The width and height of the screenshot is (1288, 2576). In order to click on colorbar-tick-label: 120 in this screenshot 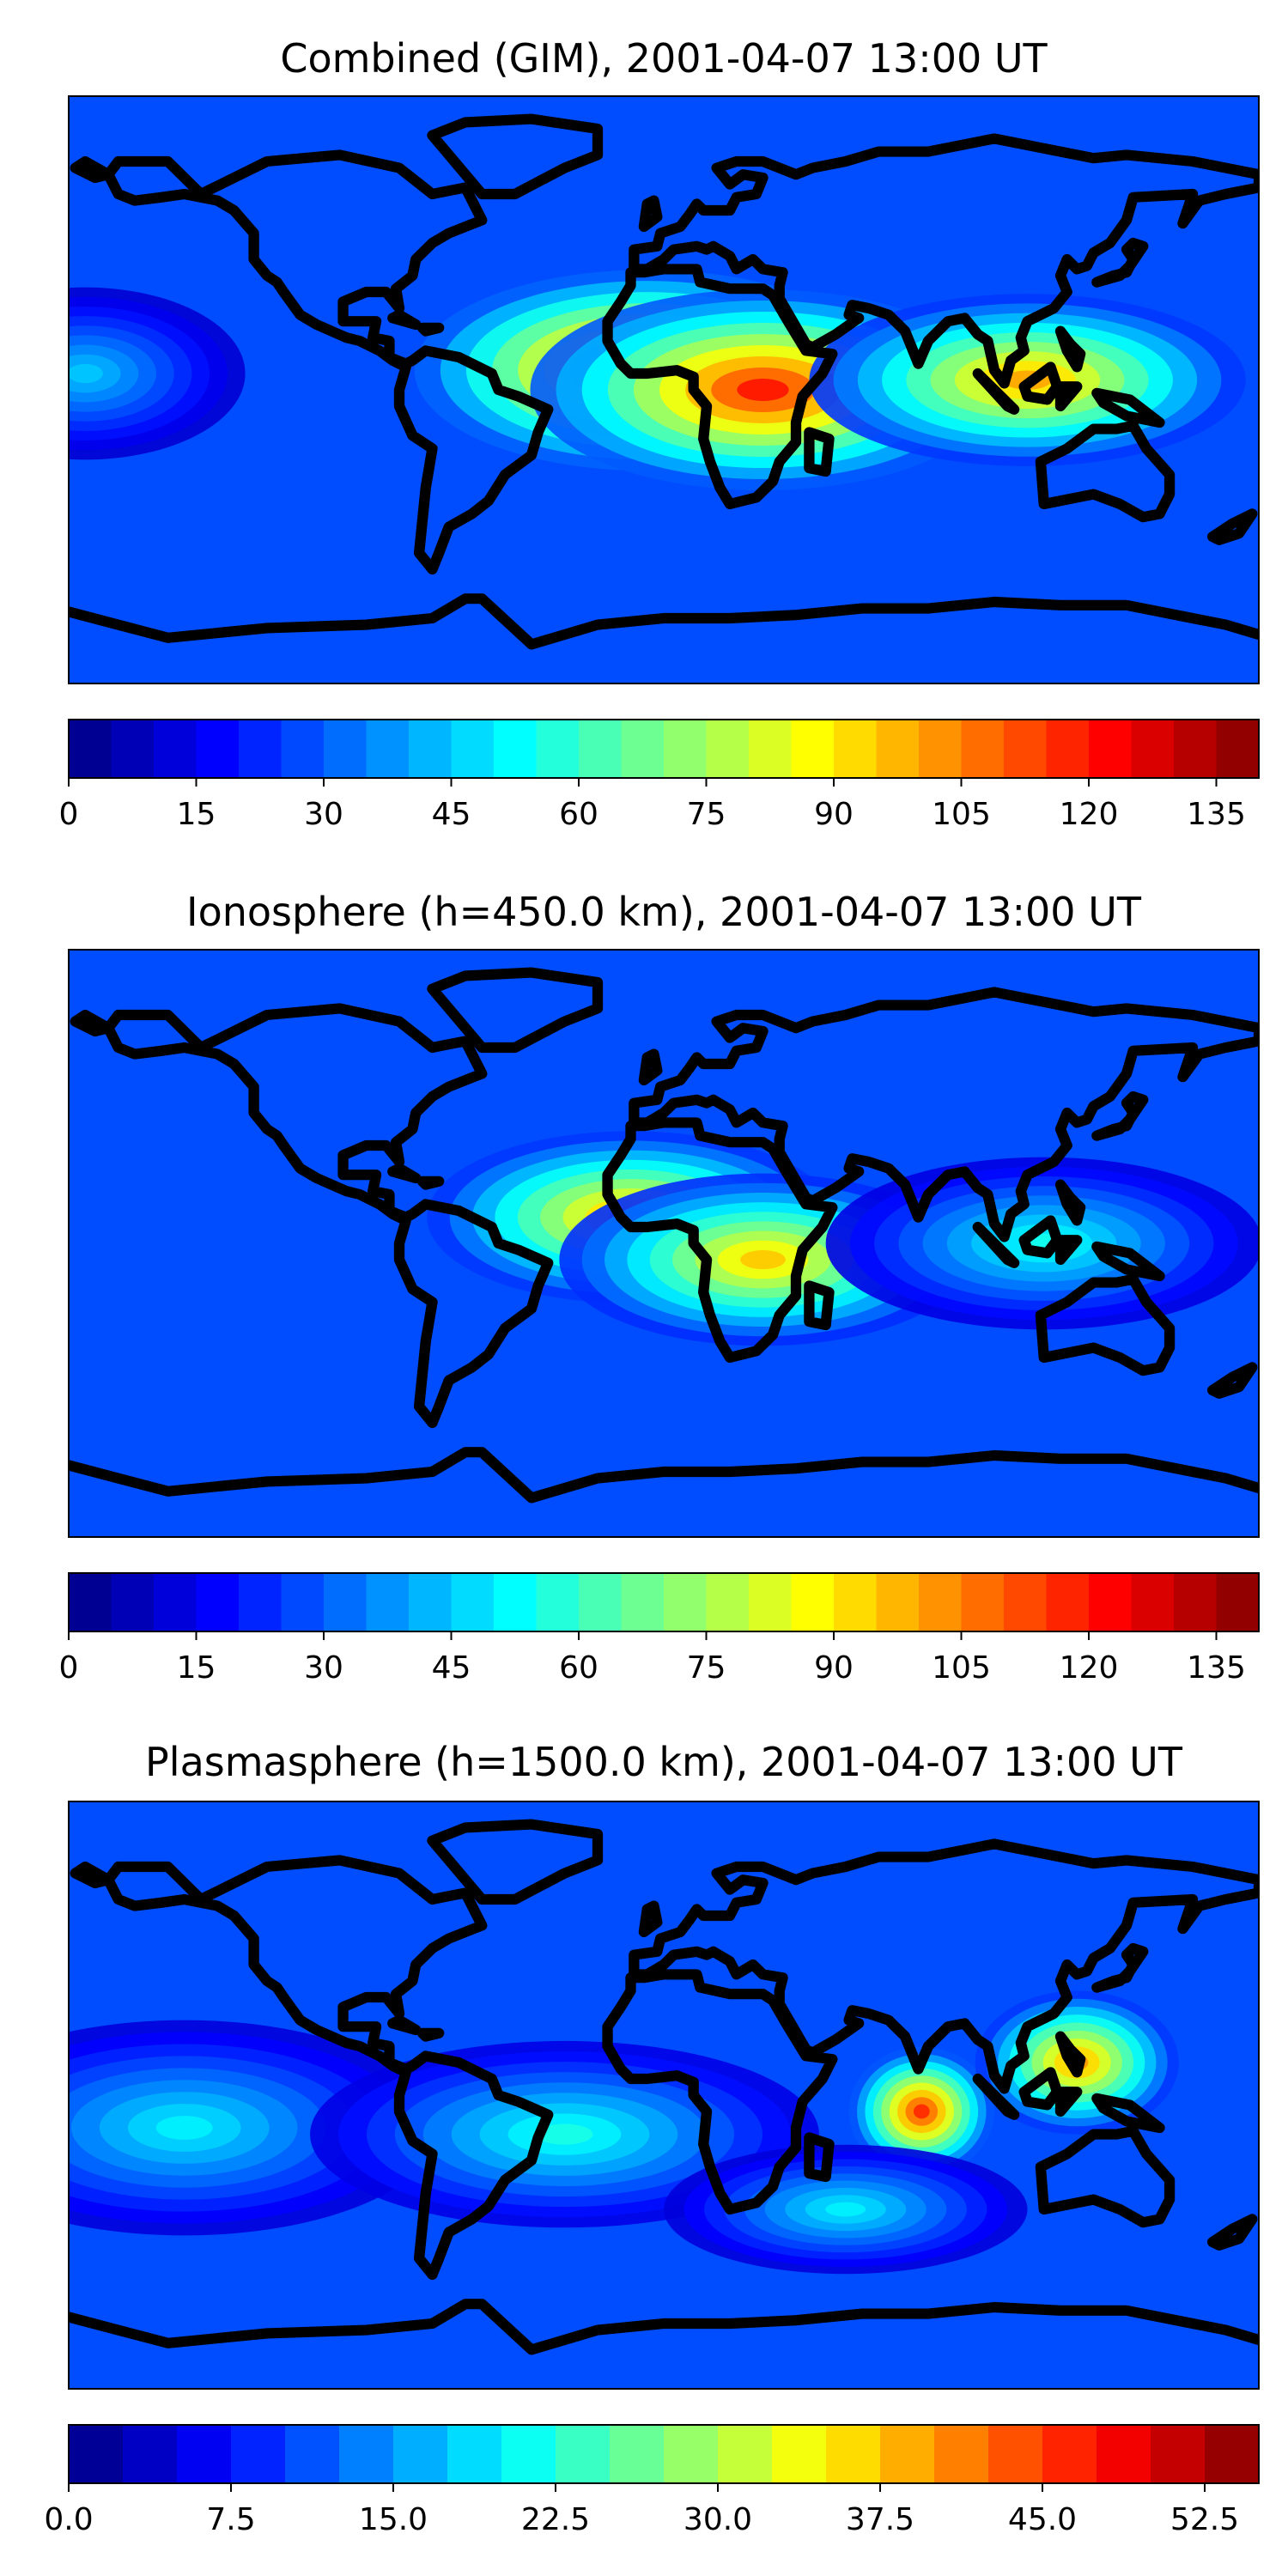, I will do `click(1089, 1668)`.